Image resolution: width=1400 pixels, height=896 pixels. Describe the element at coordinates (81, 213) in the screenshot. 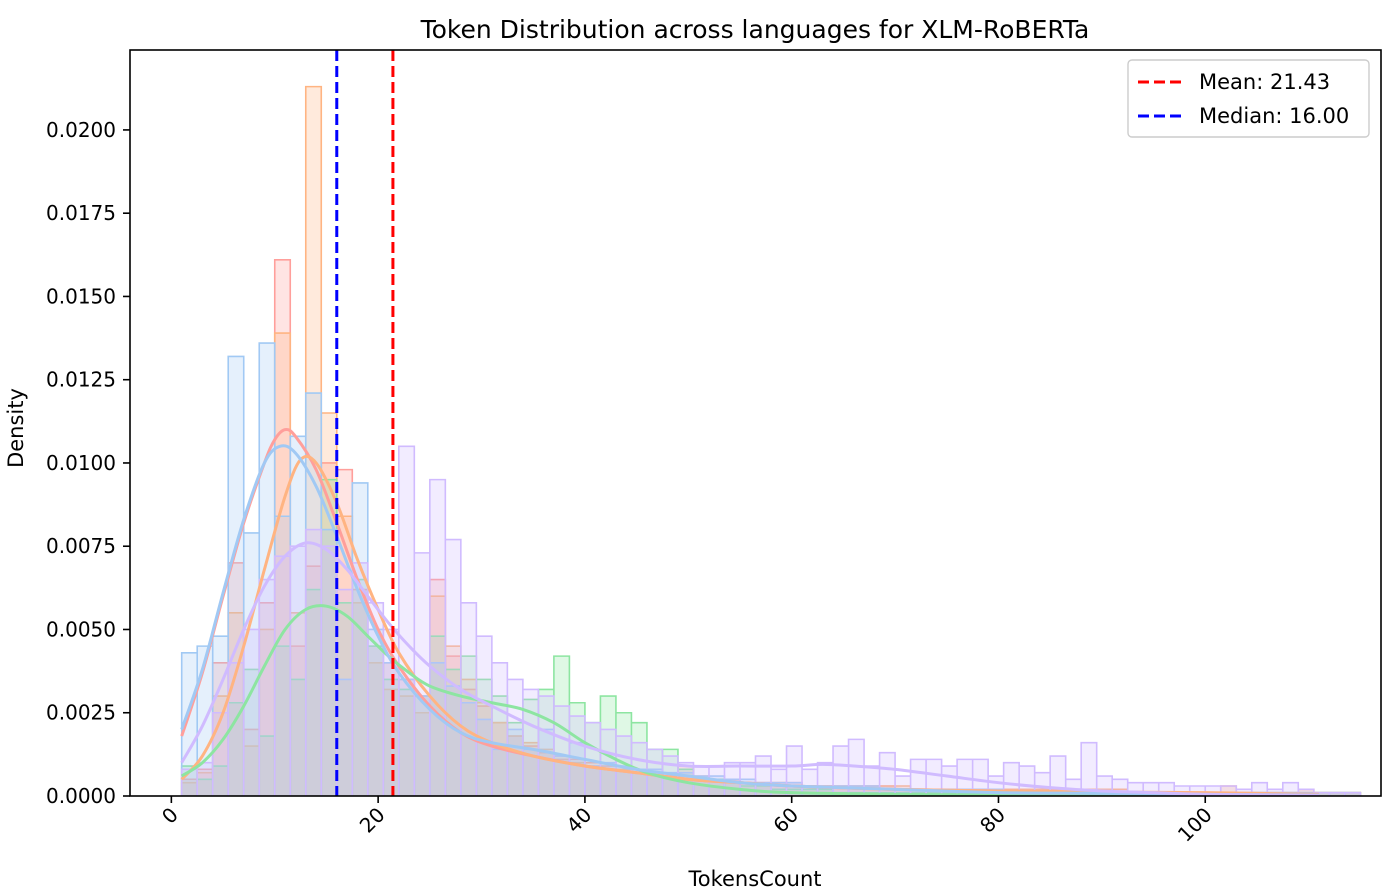

I see `y-tick-label: 0.0175` at that location.